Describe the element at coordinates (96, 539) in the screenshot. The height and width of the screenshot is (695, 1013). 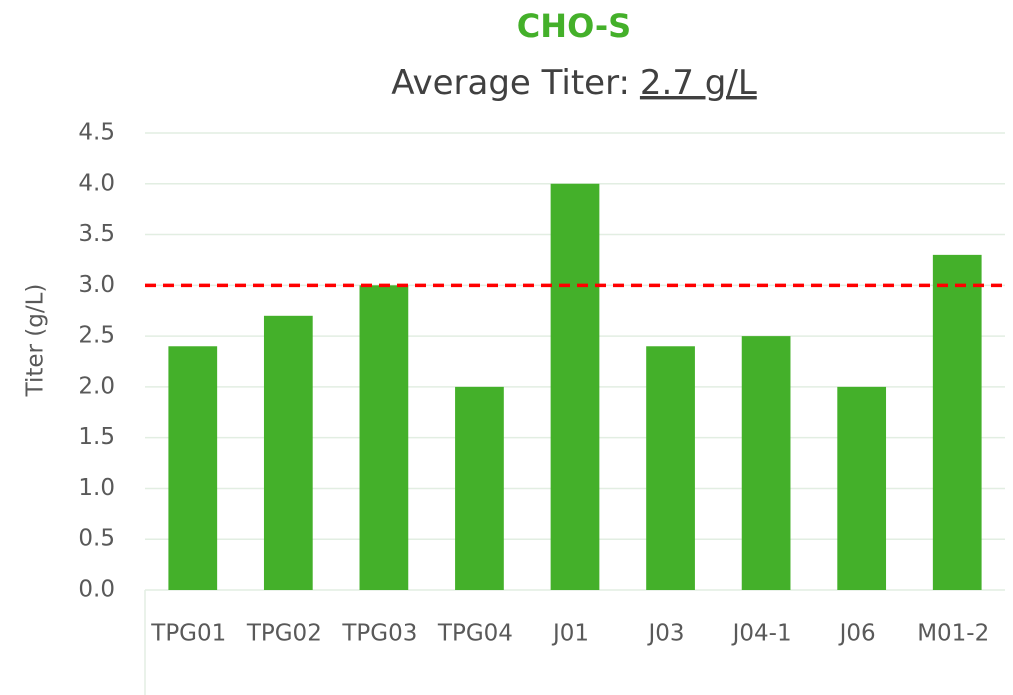
I see `y-tick-label: 0.5` at that location.